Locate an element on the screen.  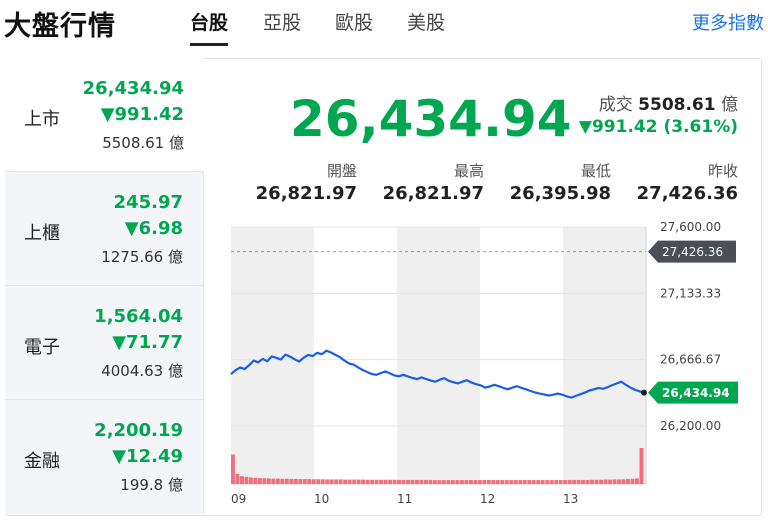
y-tick-label: 27,133.33 is located at coordinates (690, 293).